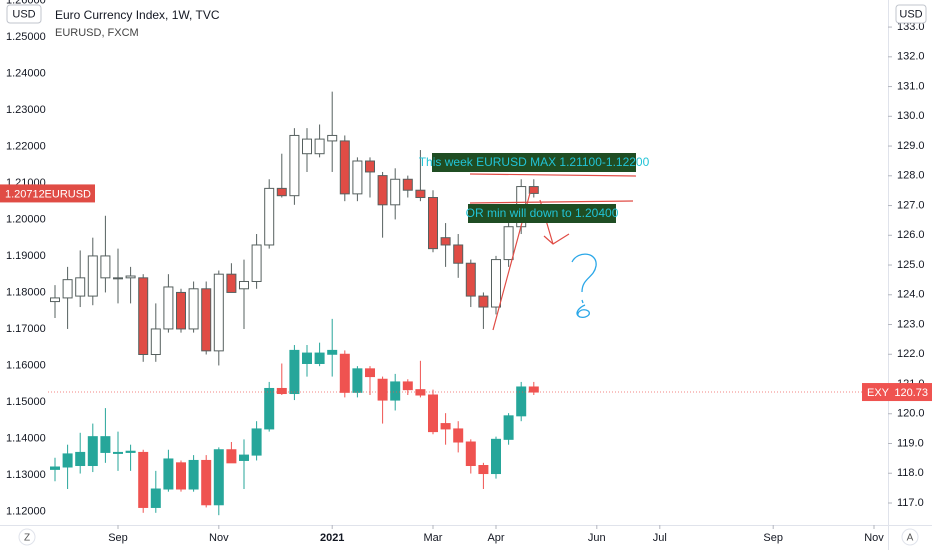 The image size is (932, 550). What do you see at coordinates (26, 365) in the screenshot?
I see `y-tick-label: 1.16000` at bounding box center [26, 365].